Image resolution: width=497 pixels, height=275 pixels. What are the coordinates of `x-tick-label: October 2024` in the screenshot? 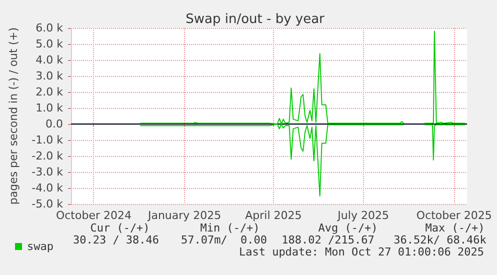 It's located at (94, 215).